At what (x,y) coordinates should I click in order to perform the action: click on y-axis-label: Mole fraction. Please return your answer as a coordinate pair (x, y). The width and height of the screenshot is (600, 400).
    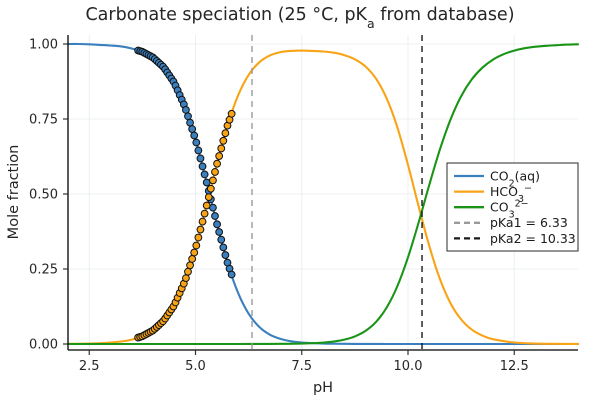
    Looking at the image, I should click on (14, 192).